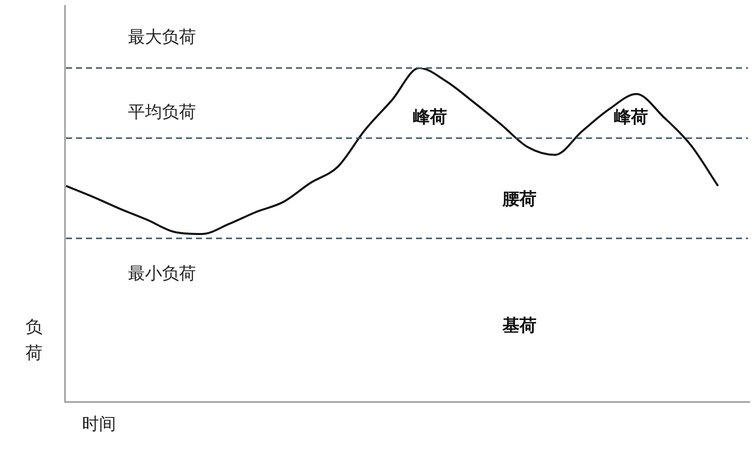 This screenshot has width=752, height=452. Describe the element at coordinates (162, 273) in the screenshot. I see `ref-line-label: 最小负荷` at that location.